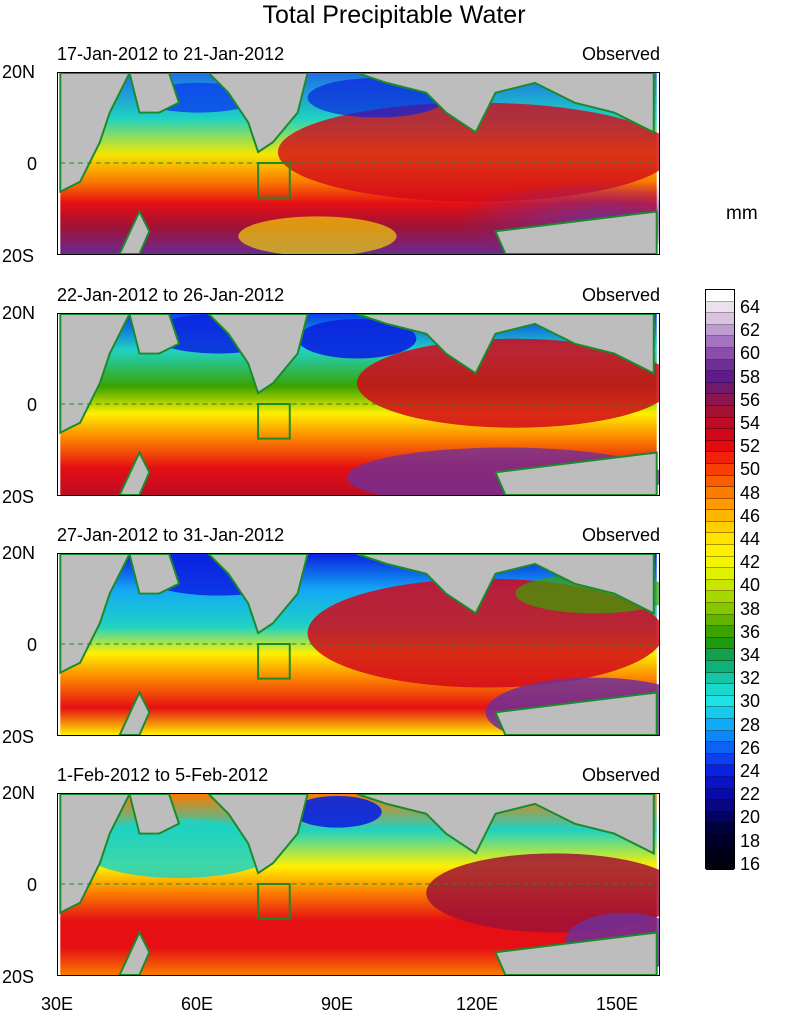  What do you see at coordinates (617, 1004) in the screenshot?
I see `lon-label-150e: 150E` at bounding box center [617, 1004].